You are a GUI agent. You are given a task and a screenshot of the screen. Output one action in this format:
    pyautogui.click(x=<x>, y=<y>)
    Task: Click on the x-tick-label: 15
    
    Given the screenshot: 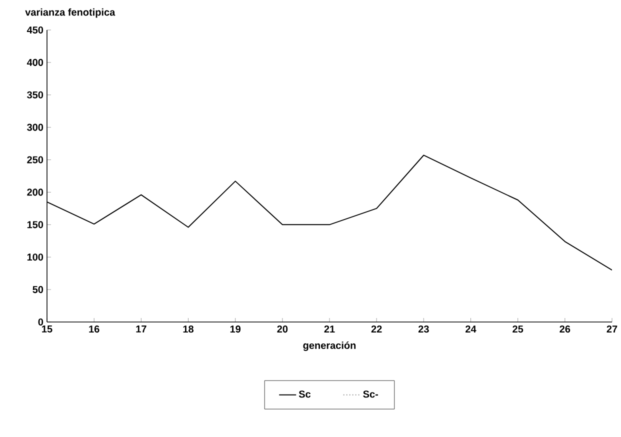 What is the action you would take?
    pyautogui.click(x=47, y=329)
    